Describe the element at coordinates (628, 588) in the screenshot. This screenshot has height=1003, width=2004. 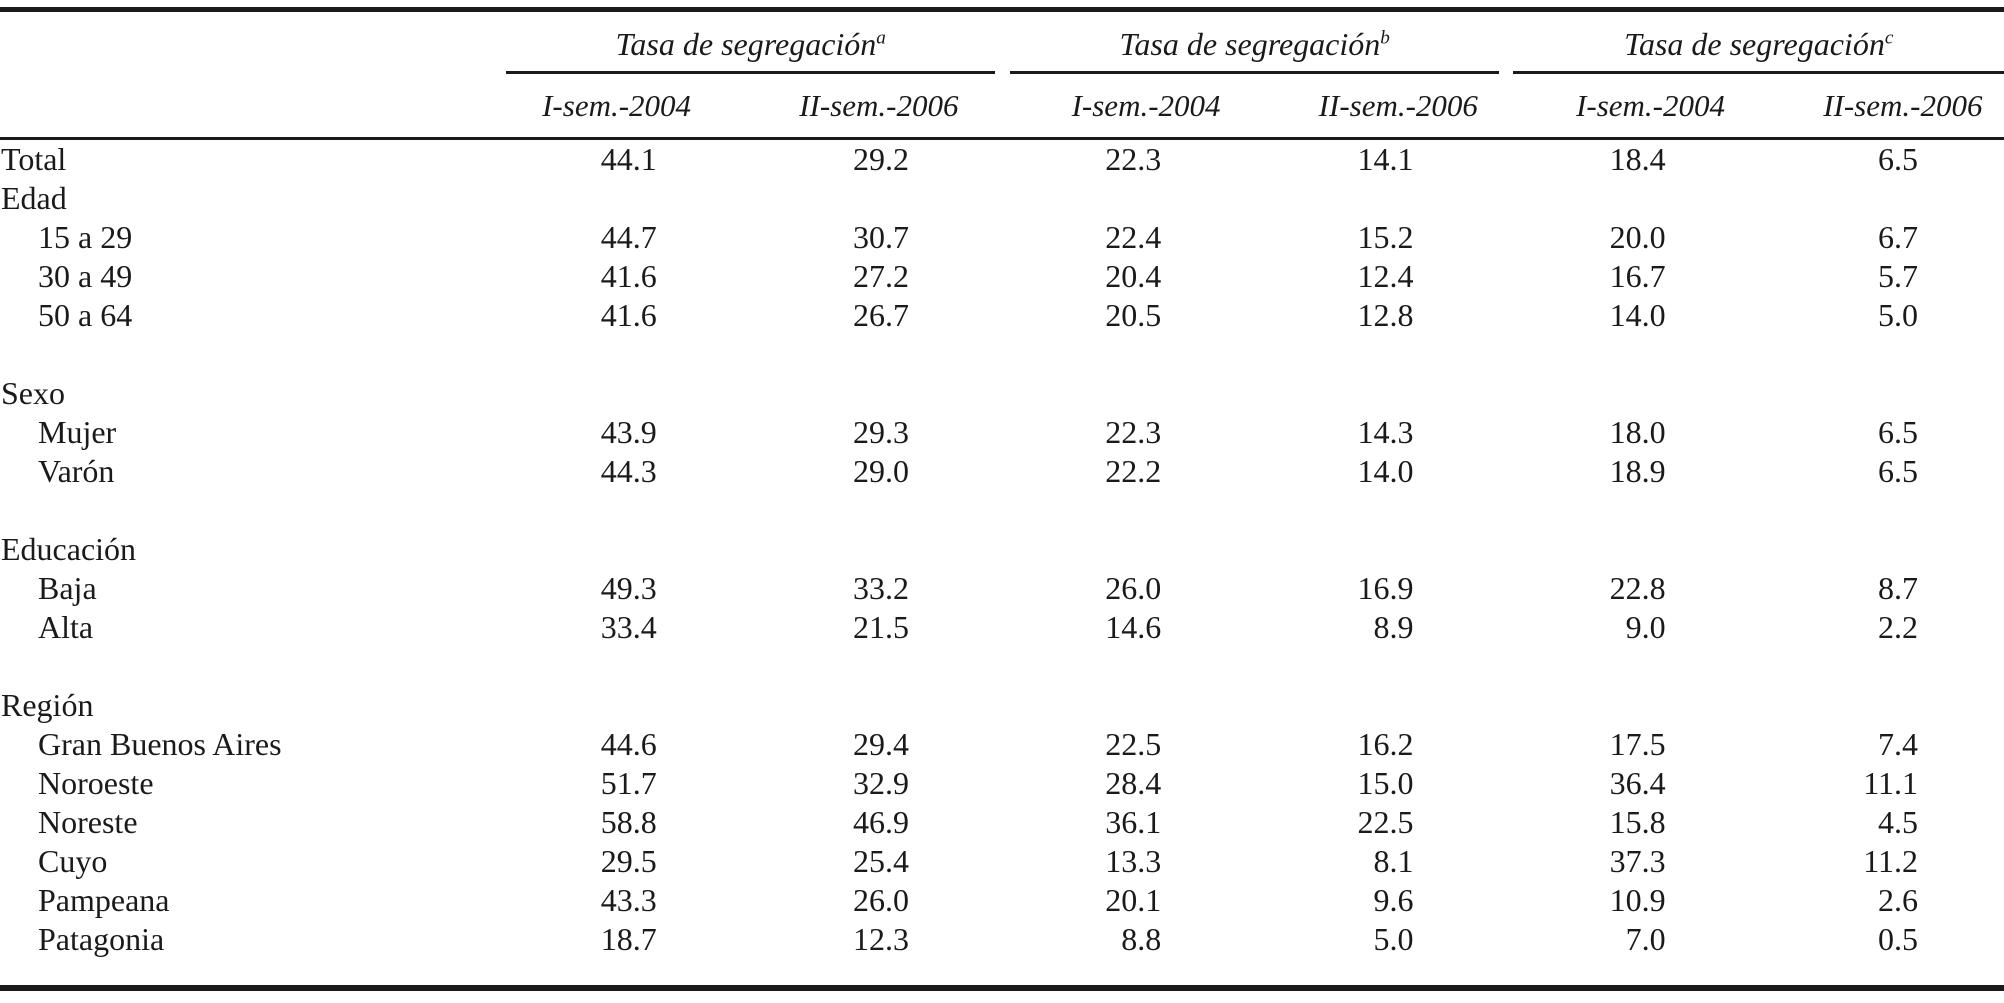
I see `cell-value: 49.3` at that location.